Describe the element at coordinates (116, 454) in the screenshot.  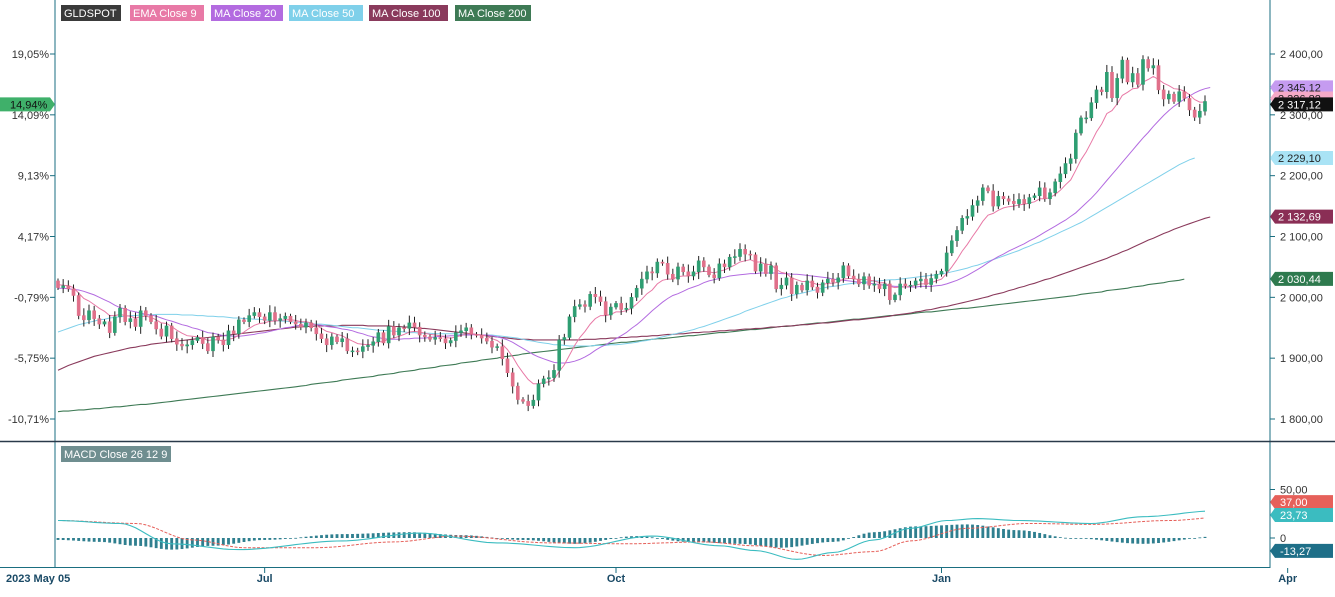
I see `macd-label: MACD Close 26 12 9` at that location.